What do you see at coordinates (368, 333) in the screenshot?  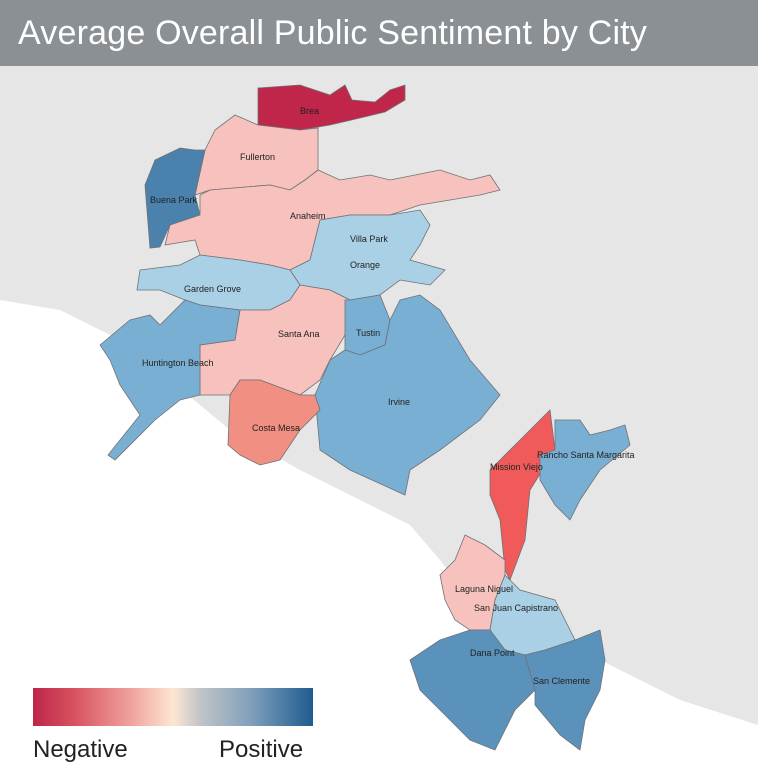 I see `city-label-tustin: Tustin` at bounding box center [368, 333].